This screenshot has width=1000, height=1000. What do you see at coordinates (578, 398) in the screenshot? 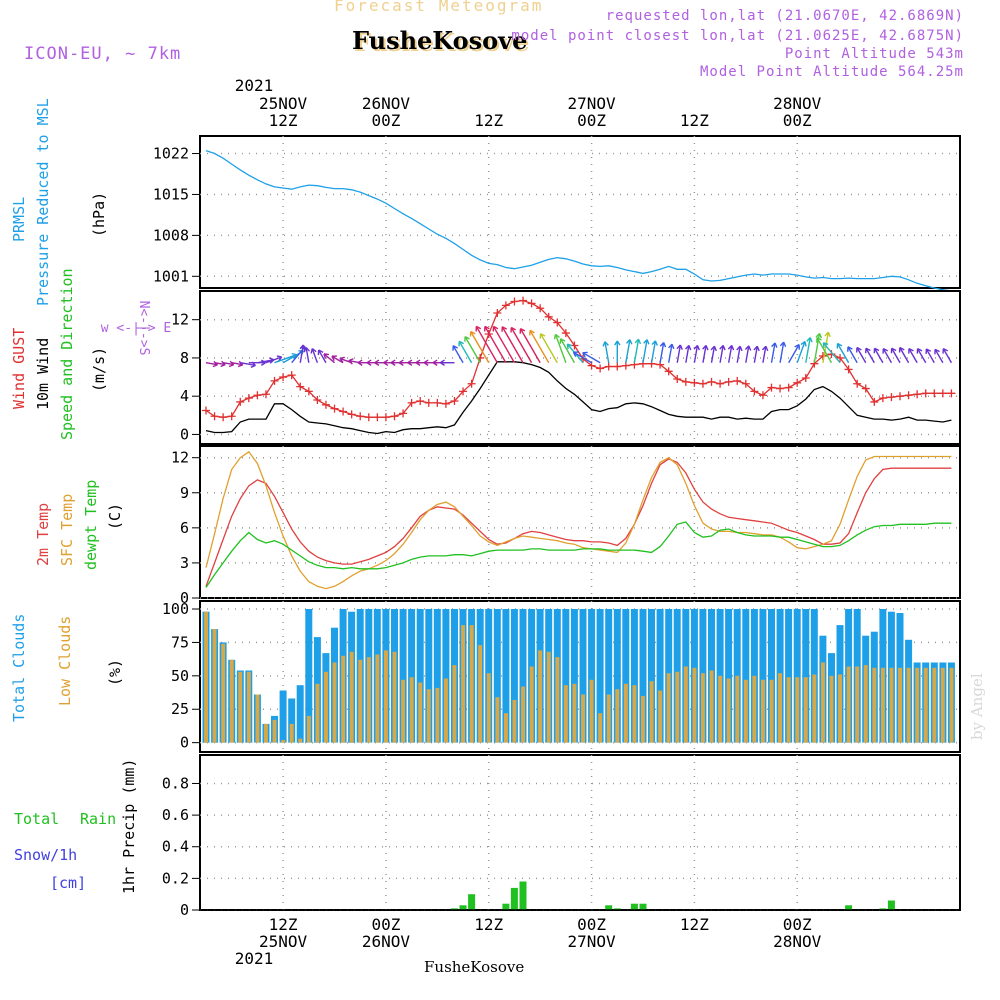
I see `series-line-10m-wind` at bounding box center [578, 398].